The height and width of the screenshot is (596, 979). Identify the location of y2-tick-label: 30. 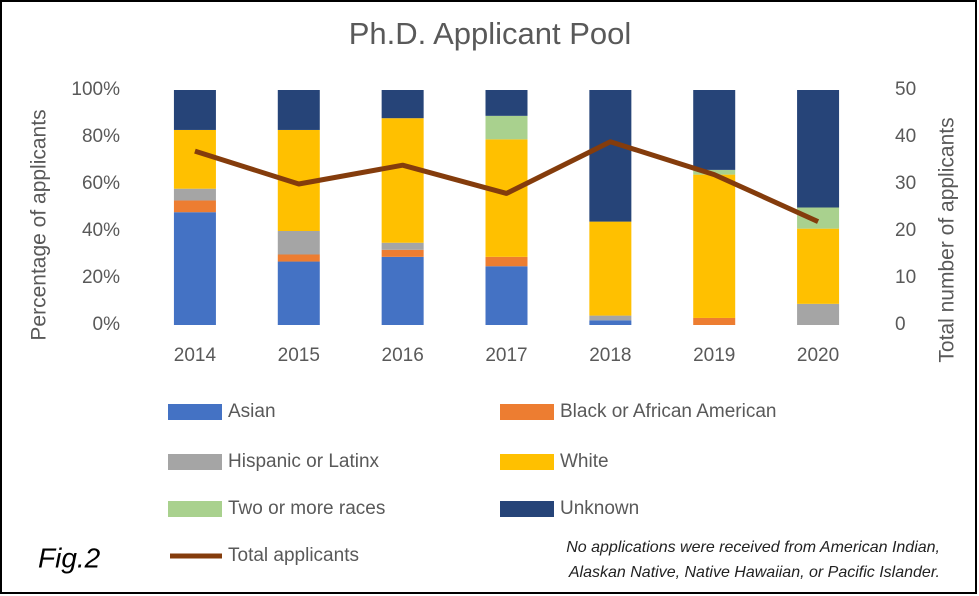
(905, 183).